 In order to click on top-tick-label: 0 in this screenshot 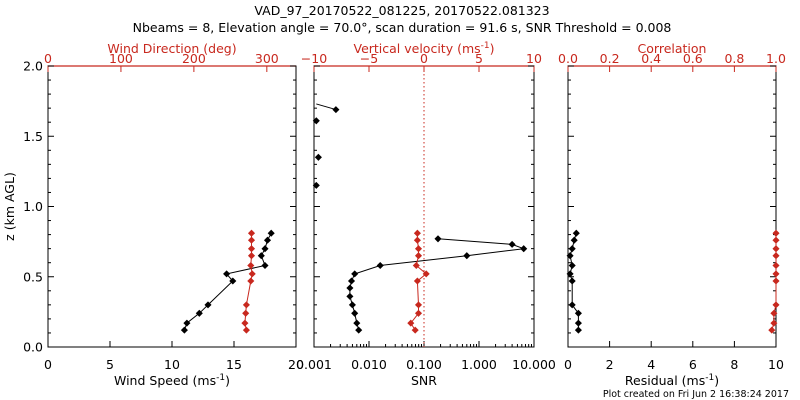, I will do `click(424, 58)`.